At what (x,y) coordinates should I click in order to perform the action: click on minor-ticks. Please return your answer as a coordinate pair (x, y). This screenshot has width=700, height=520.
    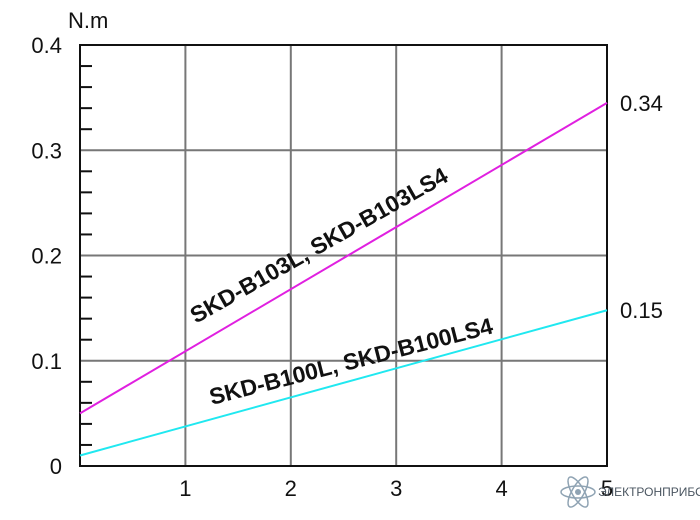
    Looking at the image, I should click on (86, 255).